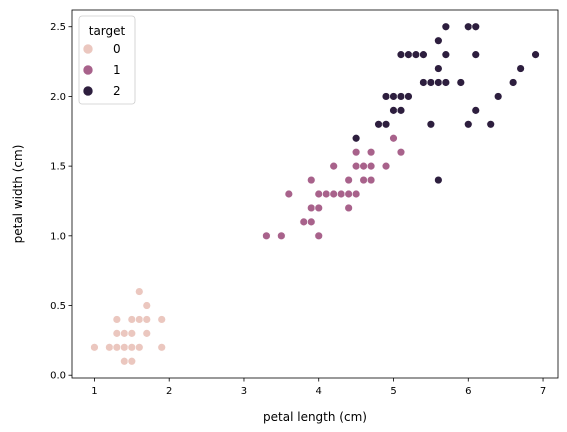 Image resolution: width=567 pixels, height=432 pixels. Describe the element at coordinates (117, 70) in the screenshot. I see `legend-label-1: 1` at that location.